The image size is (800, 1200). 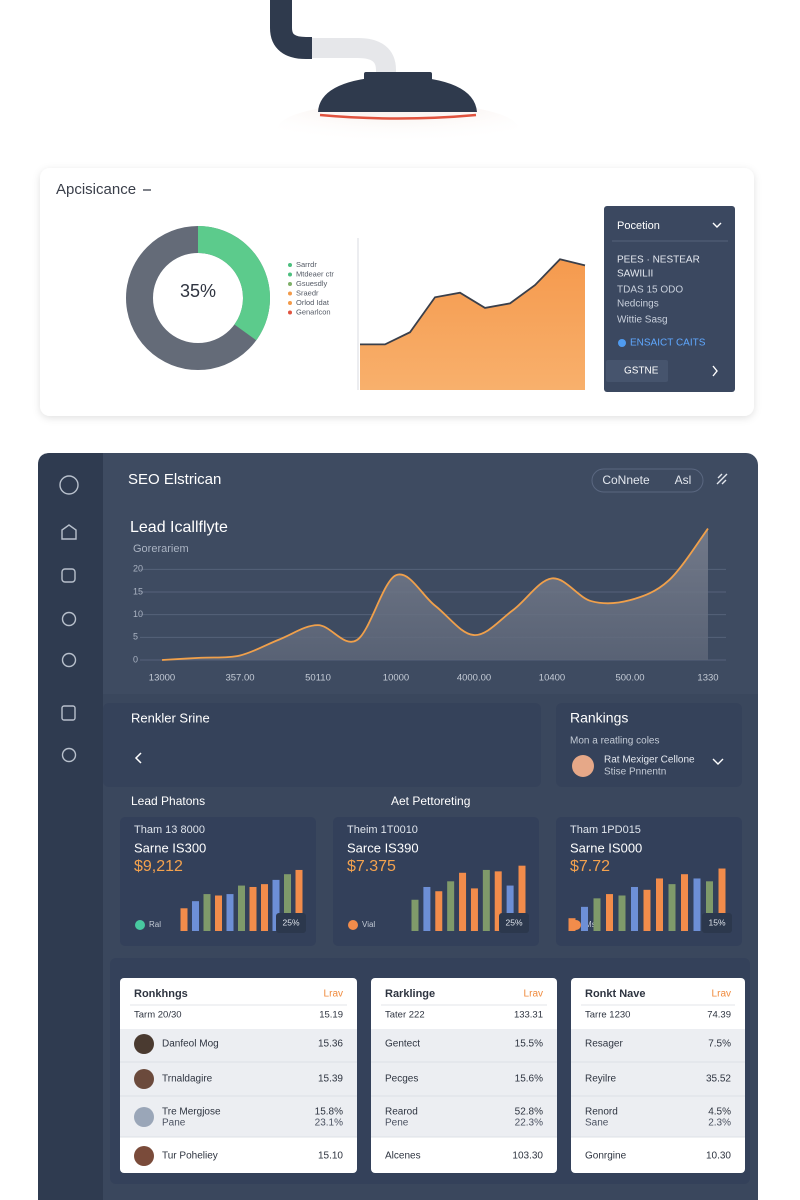 What do you see at coordinates (161, 994) in the screenshot?
I see `table-title: Ronkhngs` at bounding box center [161, 994].